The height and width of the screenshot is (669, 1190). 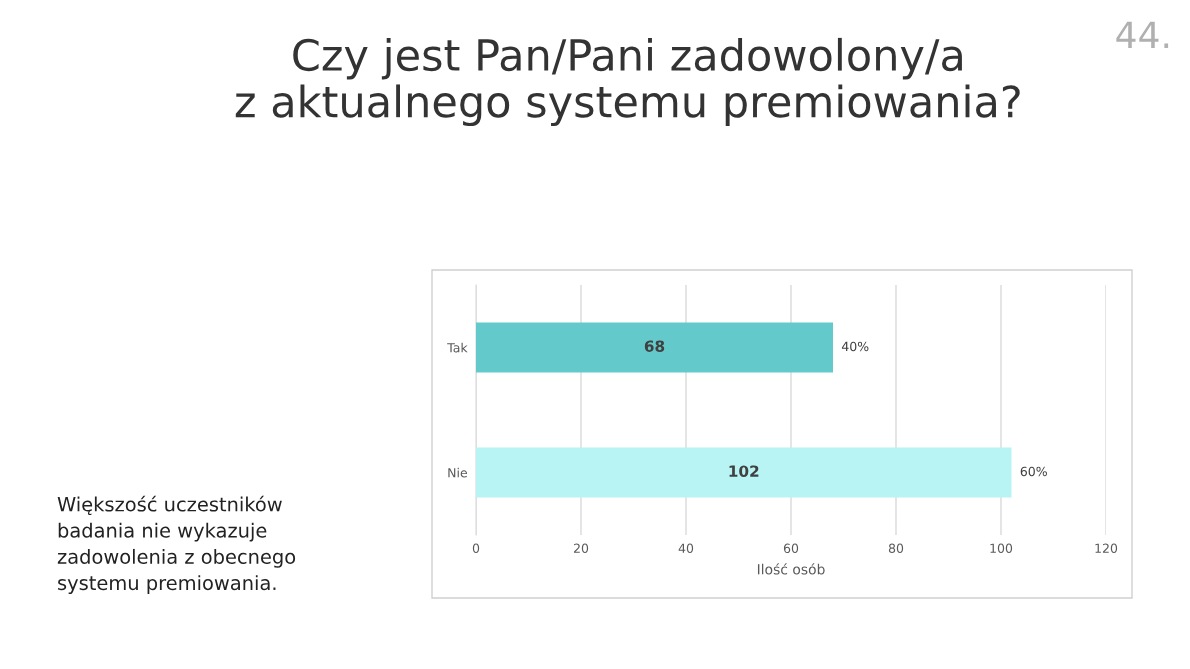 What do you see at coordinates (1033, 471) in the screenshot?
I see `annotation: 60%` at bounding box center [1033, 471].